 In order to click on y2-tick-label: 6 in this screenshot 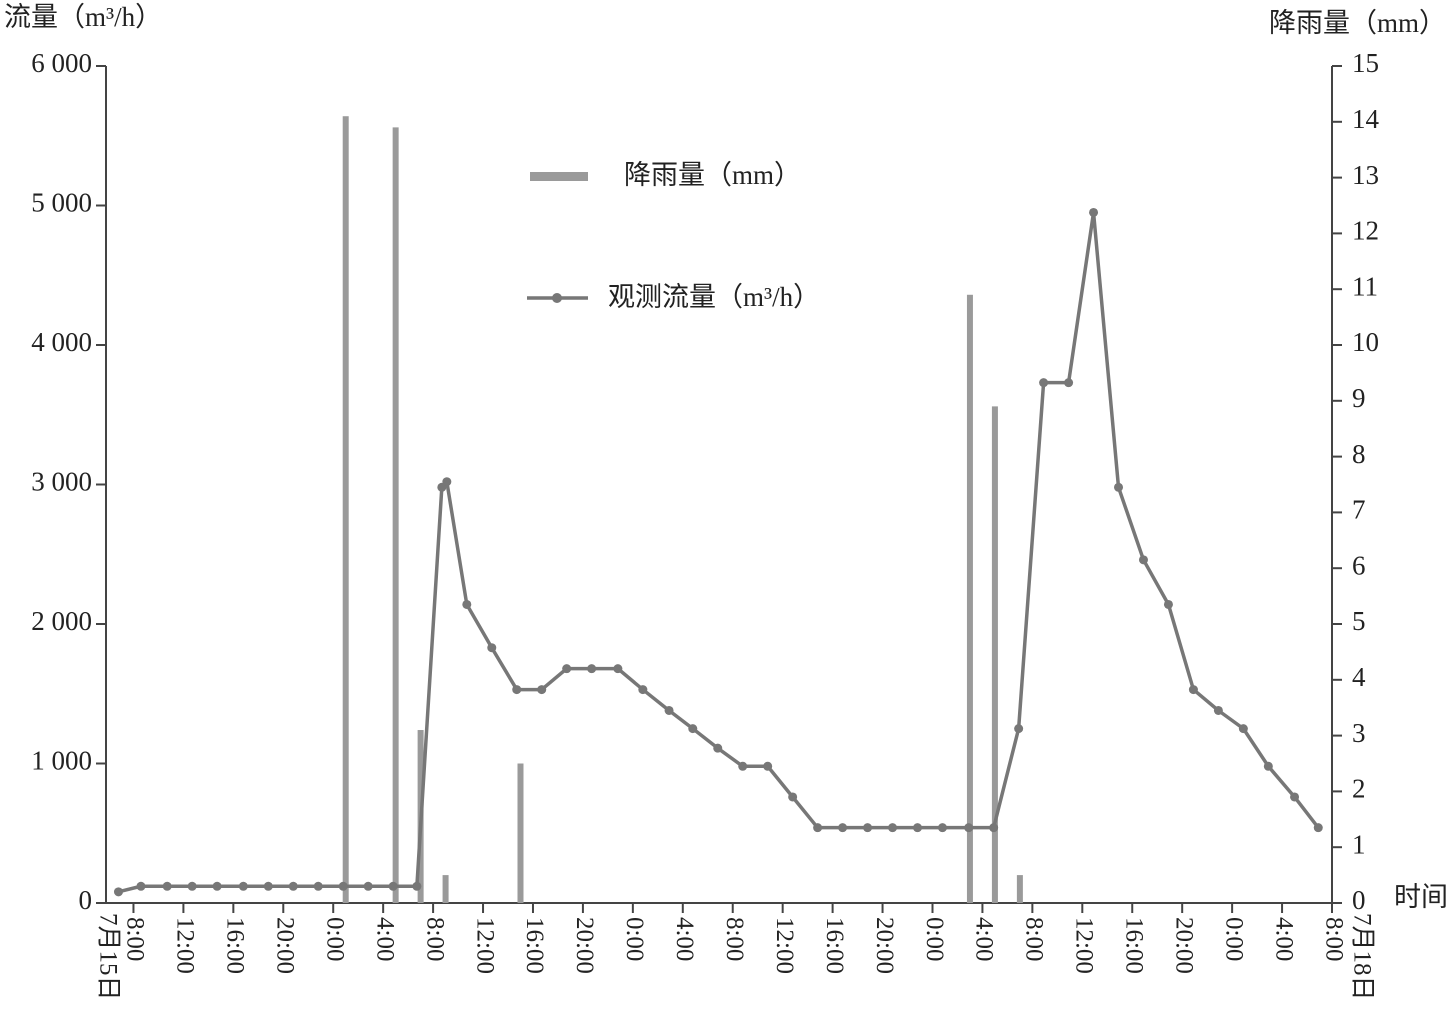, I will do `click(1359, 565)`.